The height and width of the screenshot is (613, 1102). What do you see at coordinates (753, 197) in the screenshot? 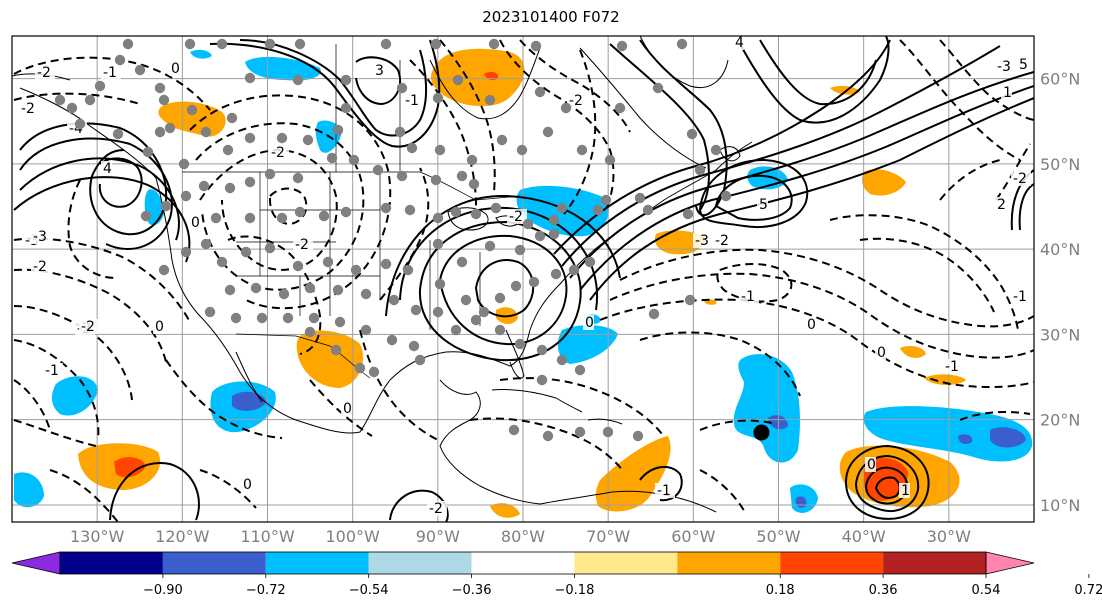
I see `contour-pos-high-atl2` at bounding box center [753, 197].